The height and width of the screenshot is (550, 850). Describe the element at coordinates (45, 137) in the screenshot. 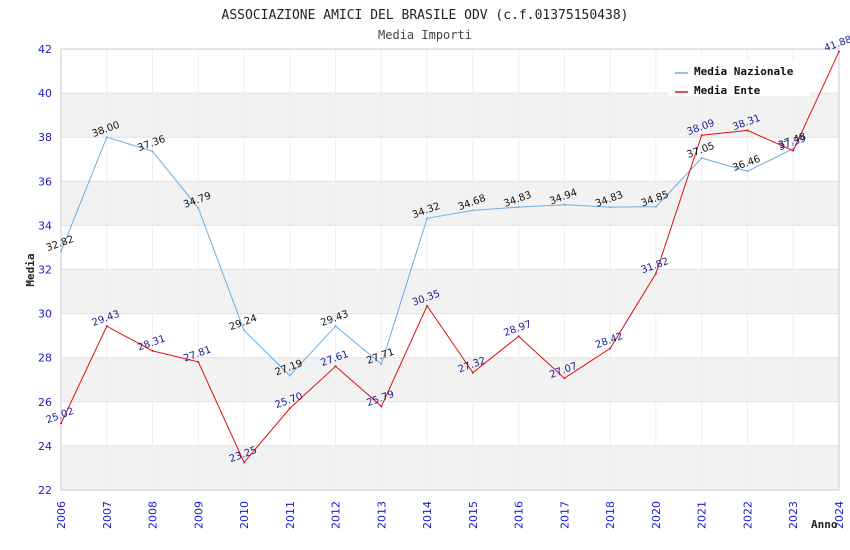

I see `y-tick-label: 38` at that location.